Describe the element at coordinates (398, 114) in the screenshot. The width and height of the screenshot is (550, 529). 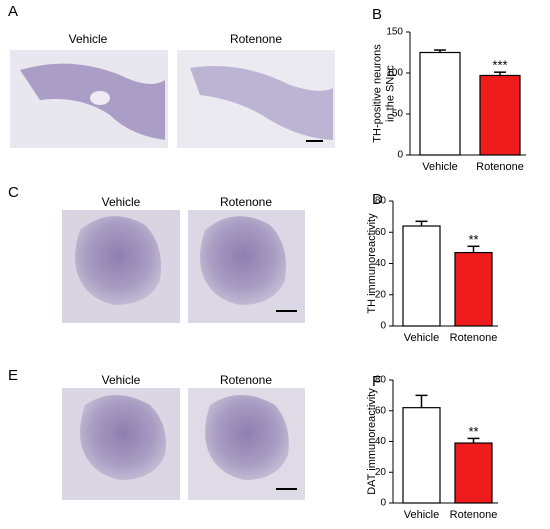
I see `y-tick-label: 50` at that location.